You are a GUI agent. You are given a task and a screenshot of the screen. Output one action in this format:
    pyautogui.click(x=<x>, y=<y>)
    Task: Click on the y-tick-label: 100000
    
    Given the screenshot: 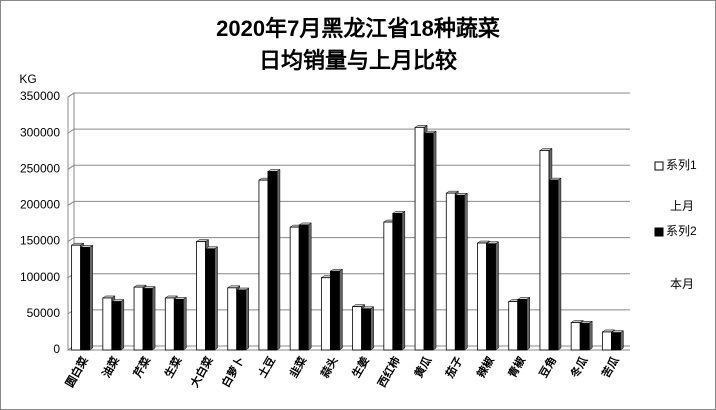 What is the action you would take?
    pyautogui.click(x=40, y=277)
    